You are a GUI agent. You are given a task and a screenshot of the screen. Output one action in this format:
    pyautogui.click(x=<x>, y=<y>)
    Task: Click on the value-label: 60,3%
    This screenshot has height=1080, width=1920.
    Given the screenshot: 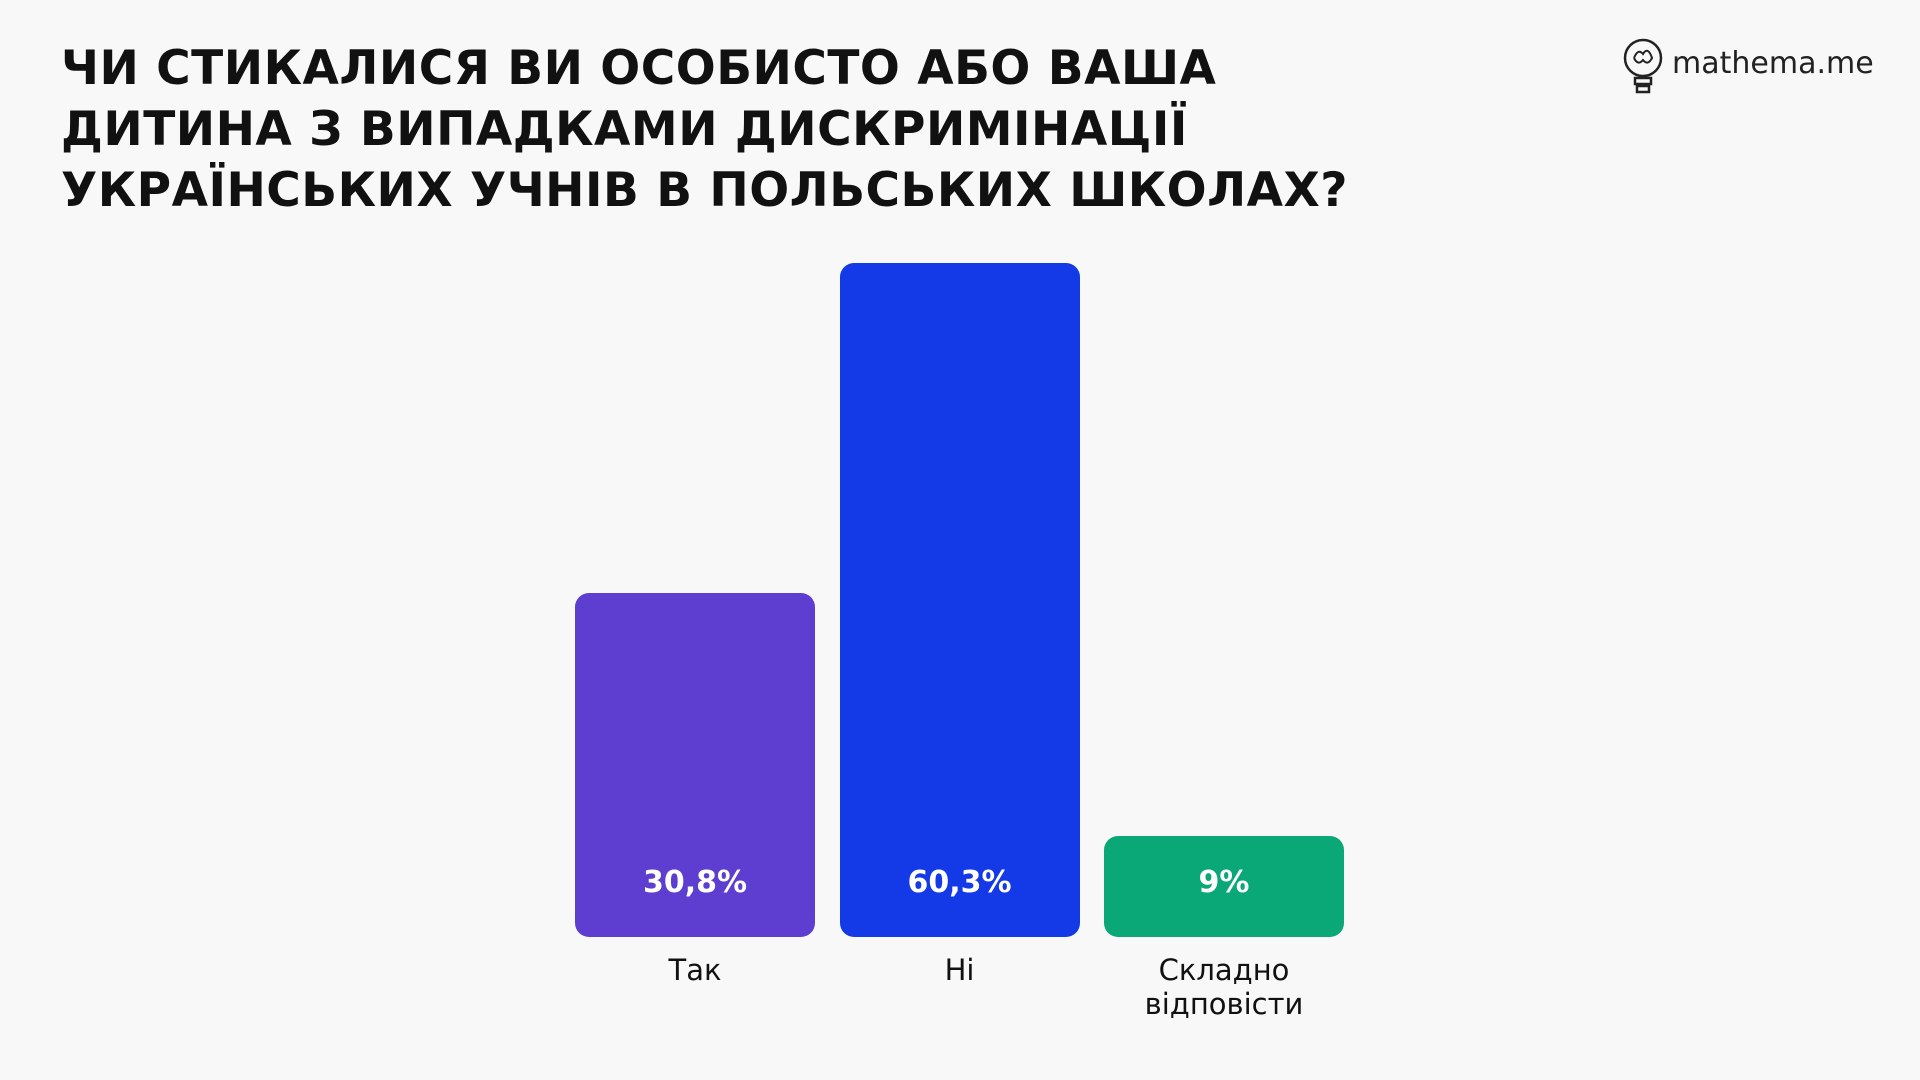 What is the action you would take?
    pyautogui.click(x=959, y=882)
    